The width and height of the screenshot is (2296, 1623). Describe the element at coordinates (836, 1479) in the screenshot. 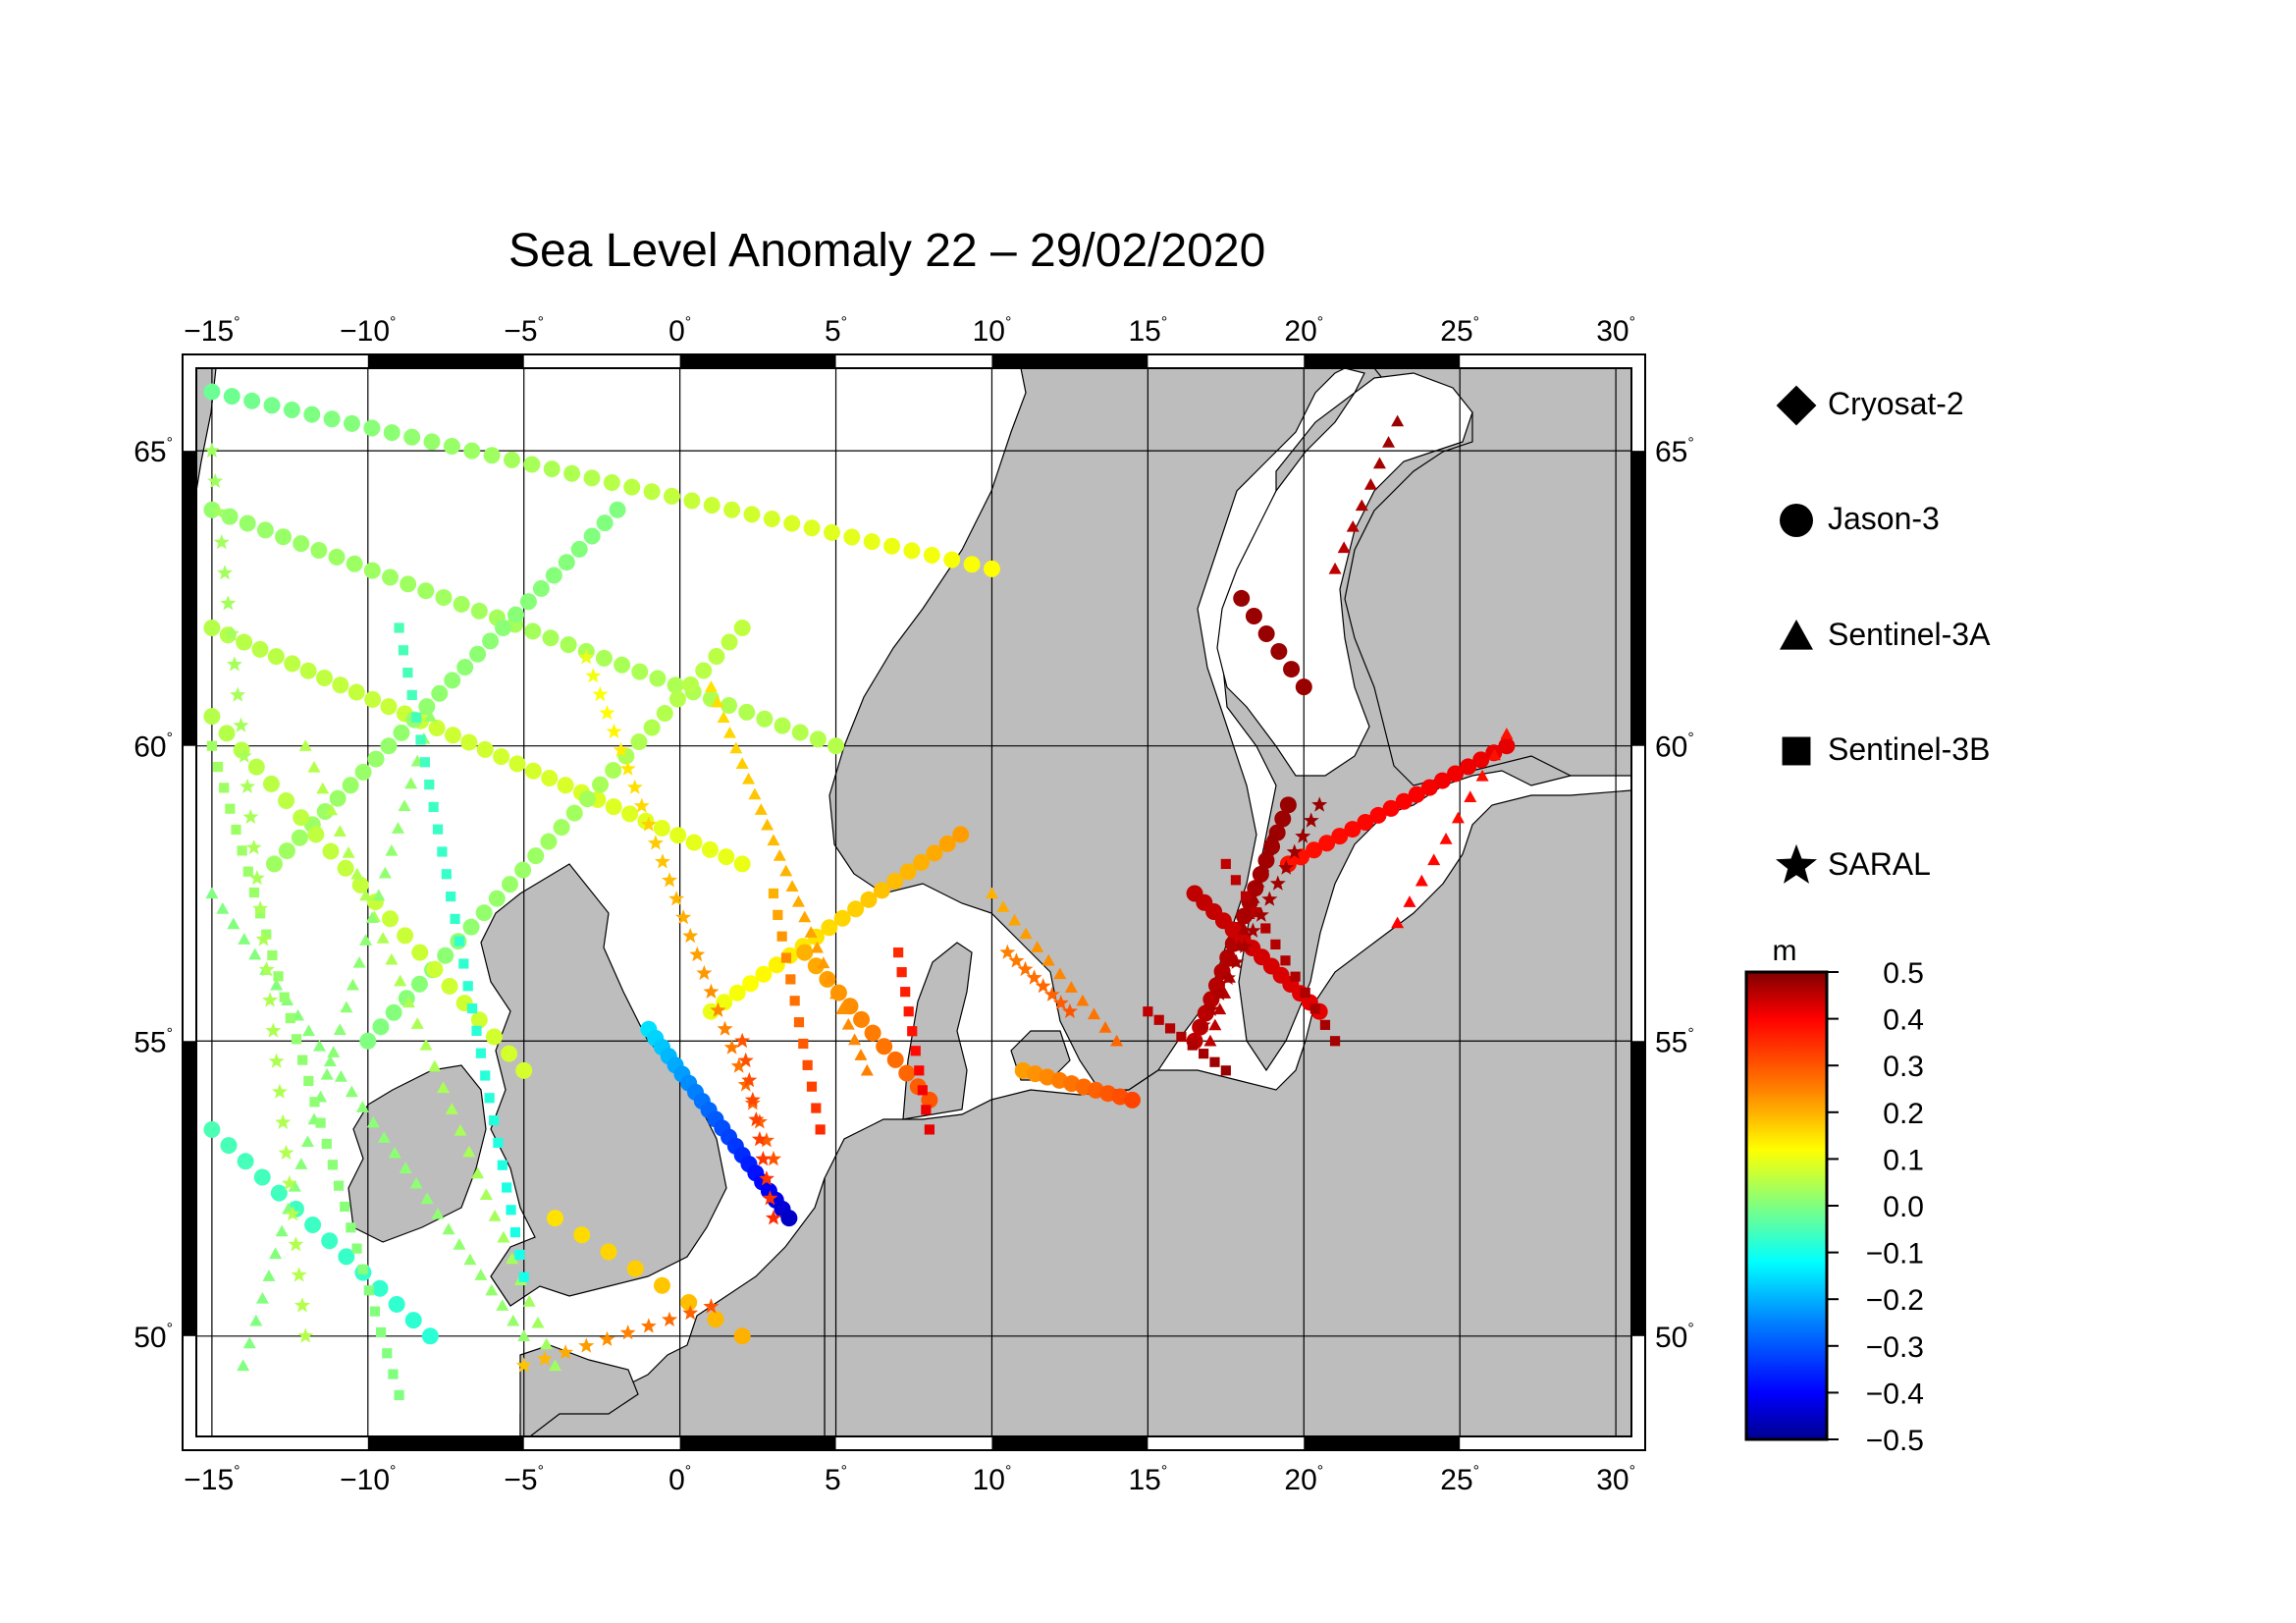

I see `tick-label: 5°` at that location.